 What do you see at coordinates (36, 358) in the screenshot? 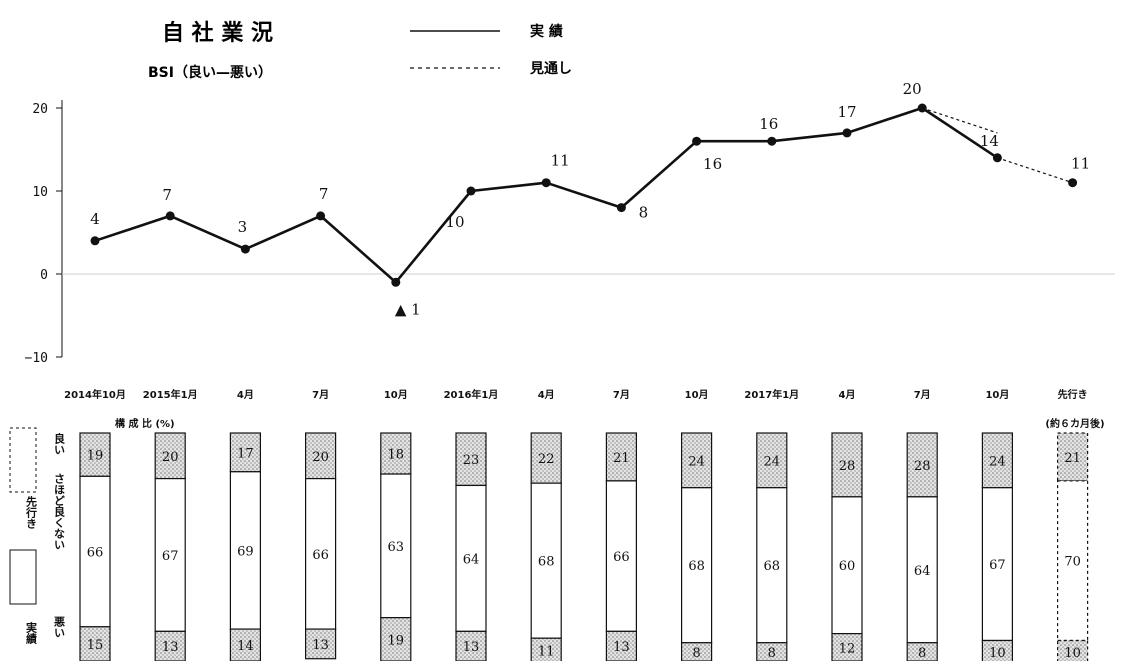
I see `y-tick-label: −10` at bounding box center [36, 358].